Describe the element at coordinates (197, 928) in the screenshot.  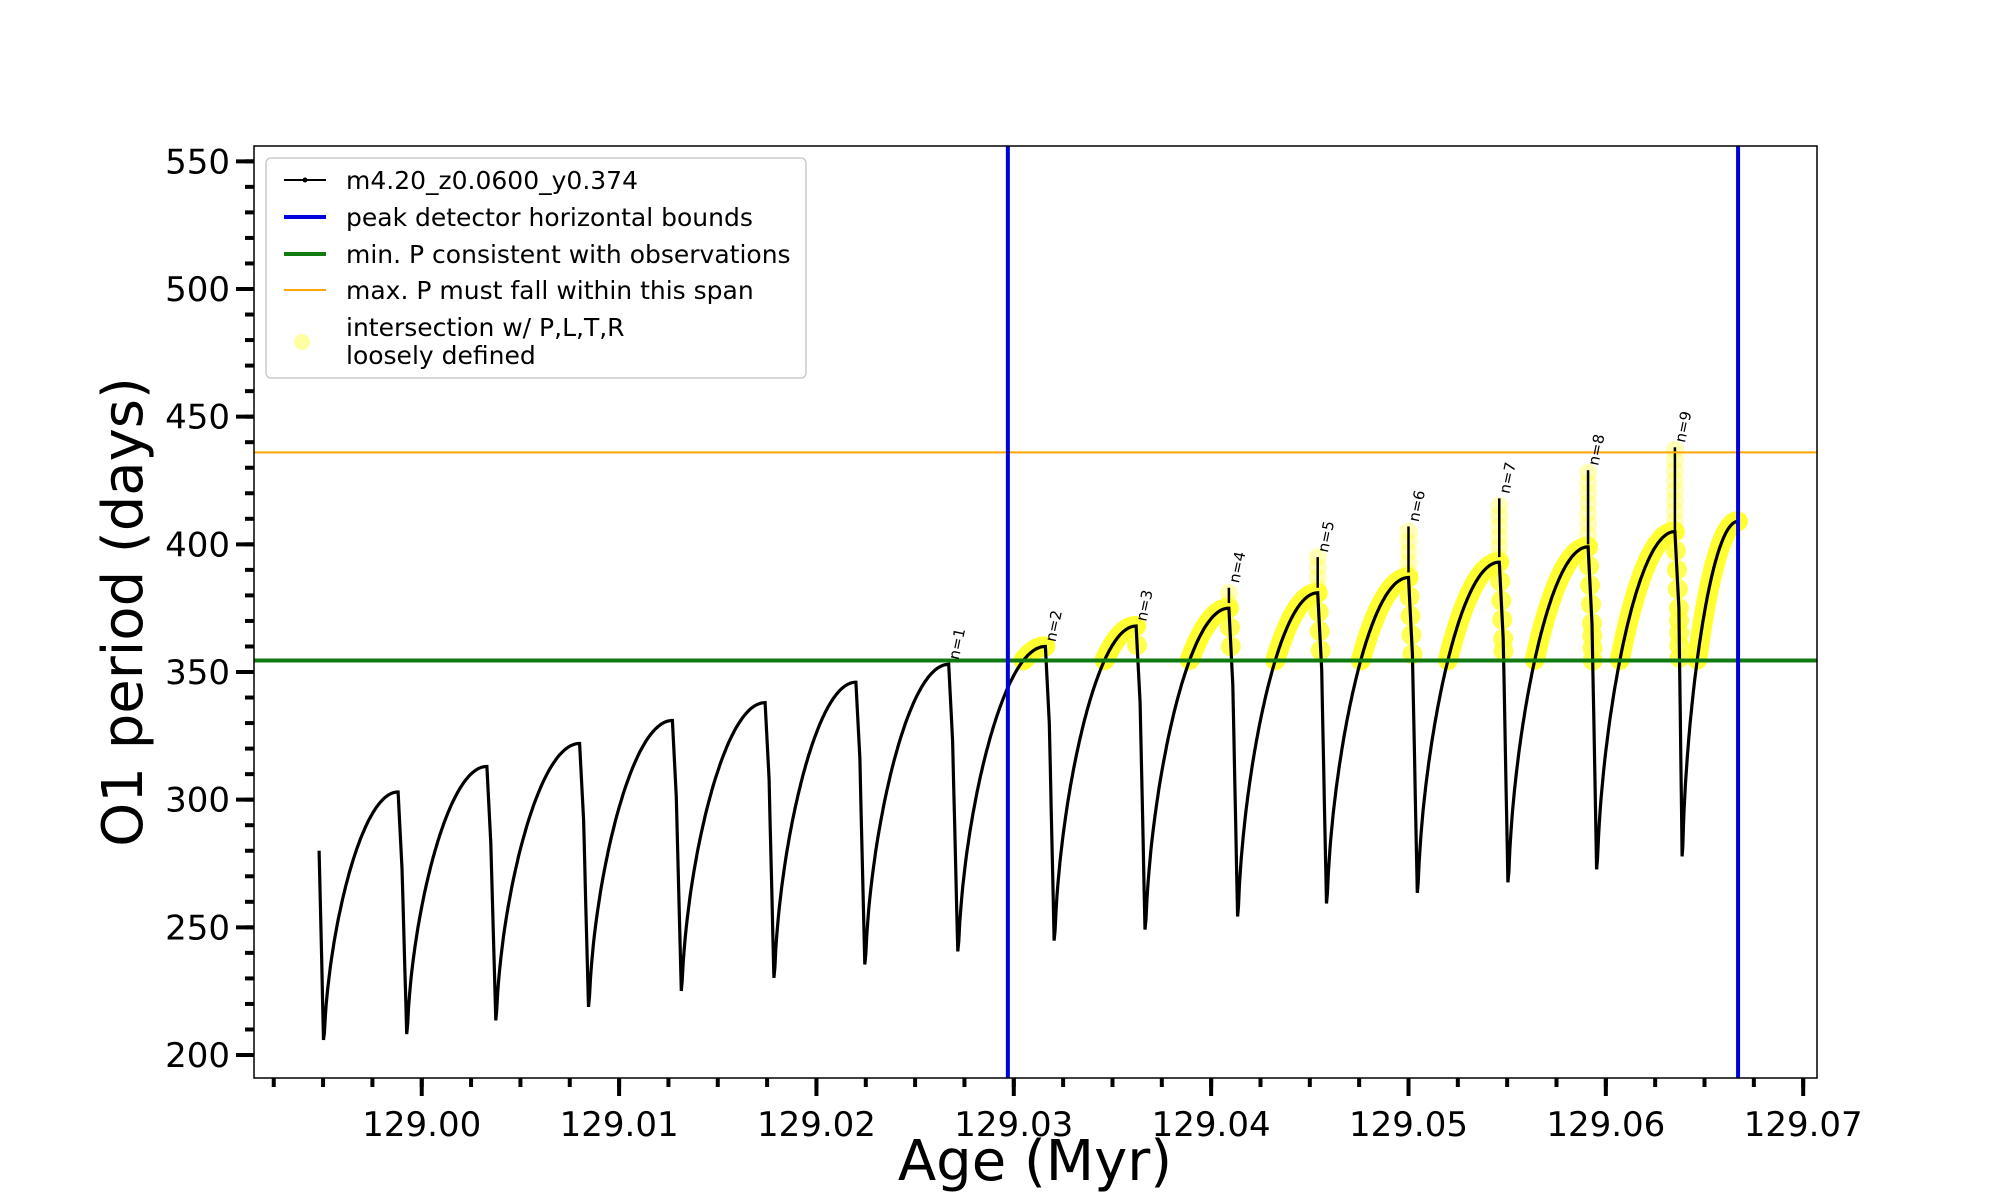
I see `y-tick-label: 250` at that location.